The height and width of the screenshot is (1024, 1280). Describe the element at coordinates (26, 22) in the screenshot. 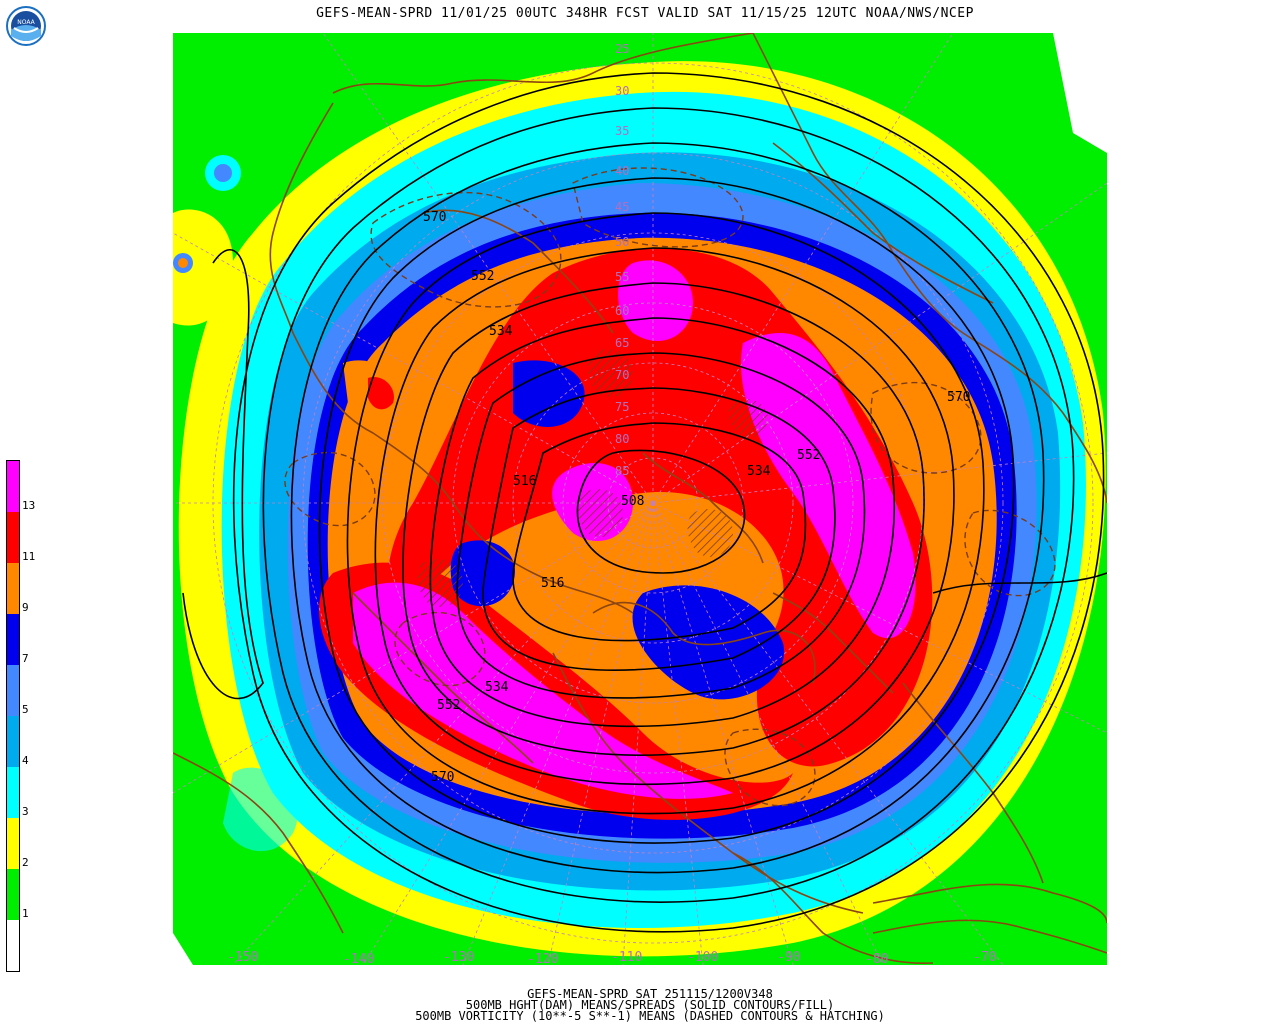

I see `svg-text: NOAA` at that location.